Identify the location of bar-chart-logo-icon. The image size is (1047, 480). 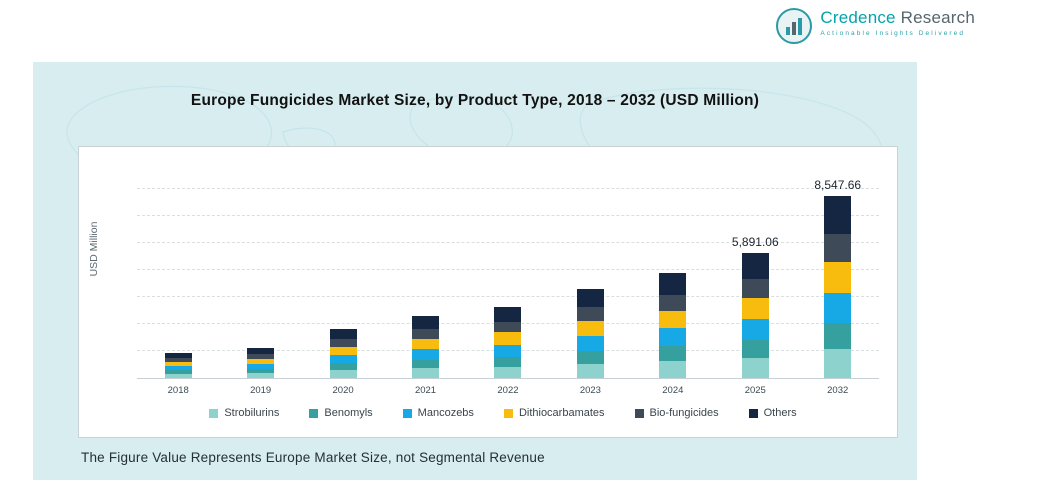
(794, 26).